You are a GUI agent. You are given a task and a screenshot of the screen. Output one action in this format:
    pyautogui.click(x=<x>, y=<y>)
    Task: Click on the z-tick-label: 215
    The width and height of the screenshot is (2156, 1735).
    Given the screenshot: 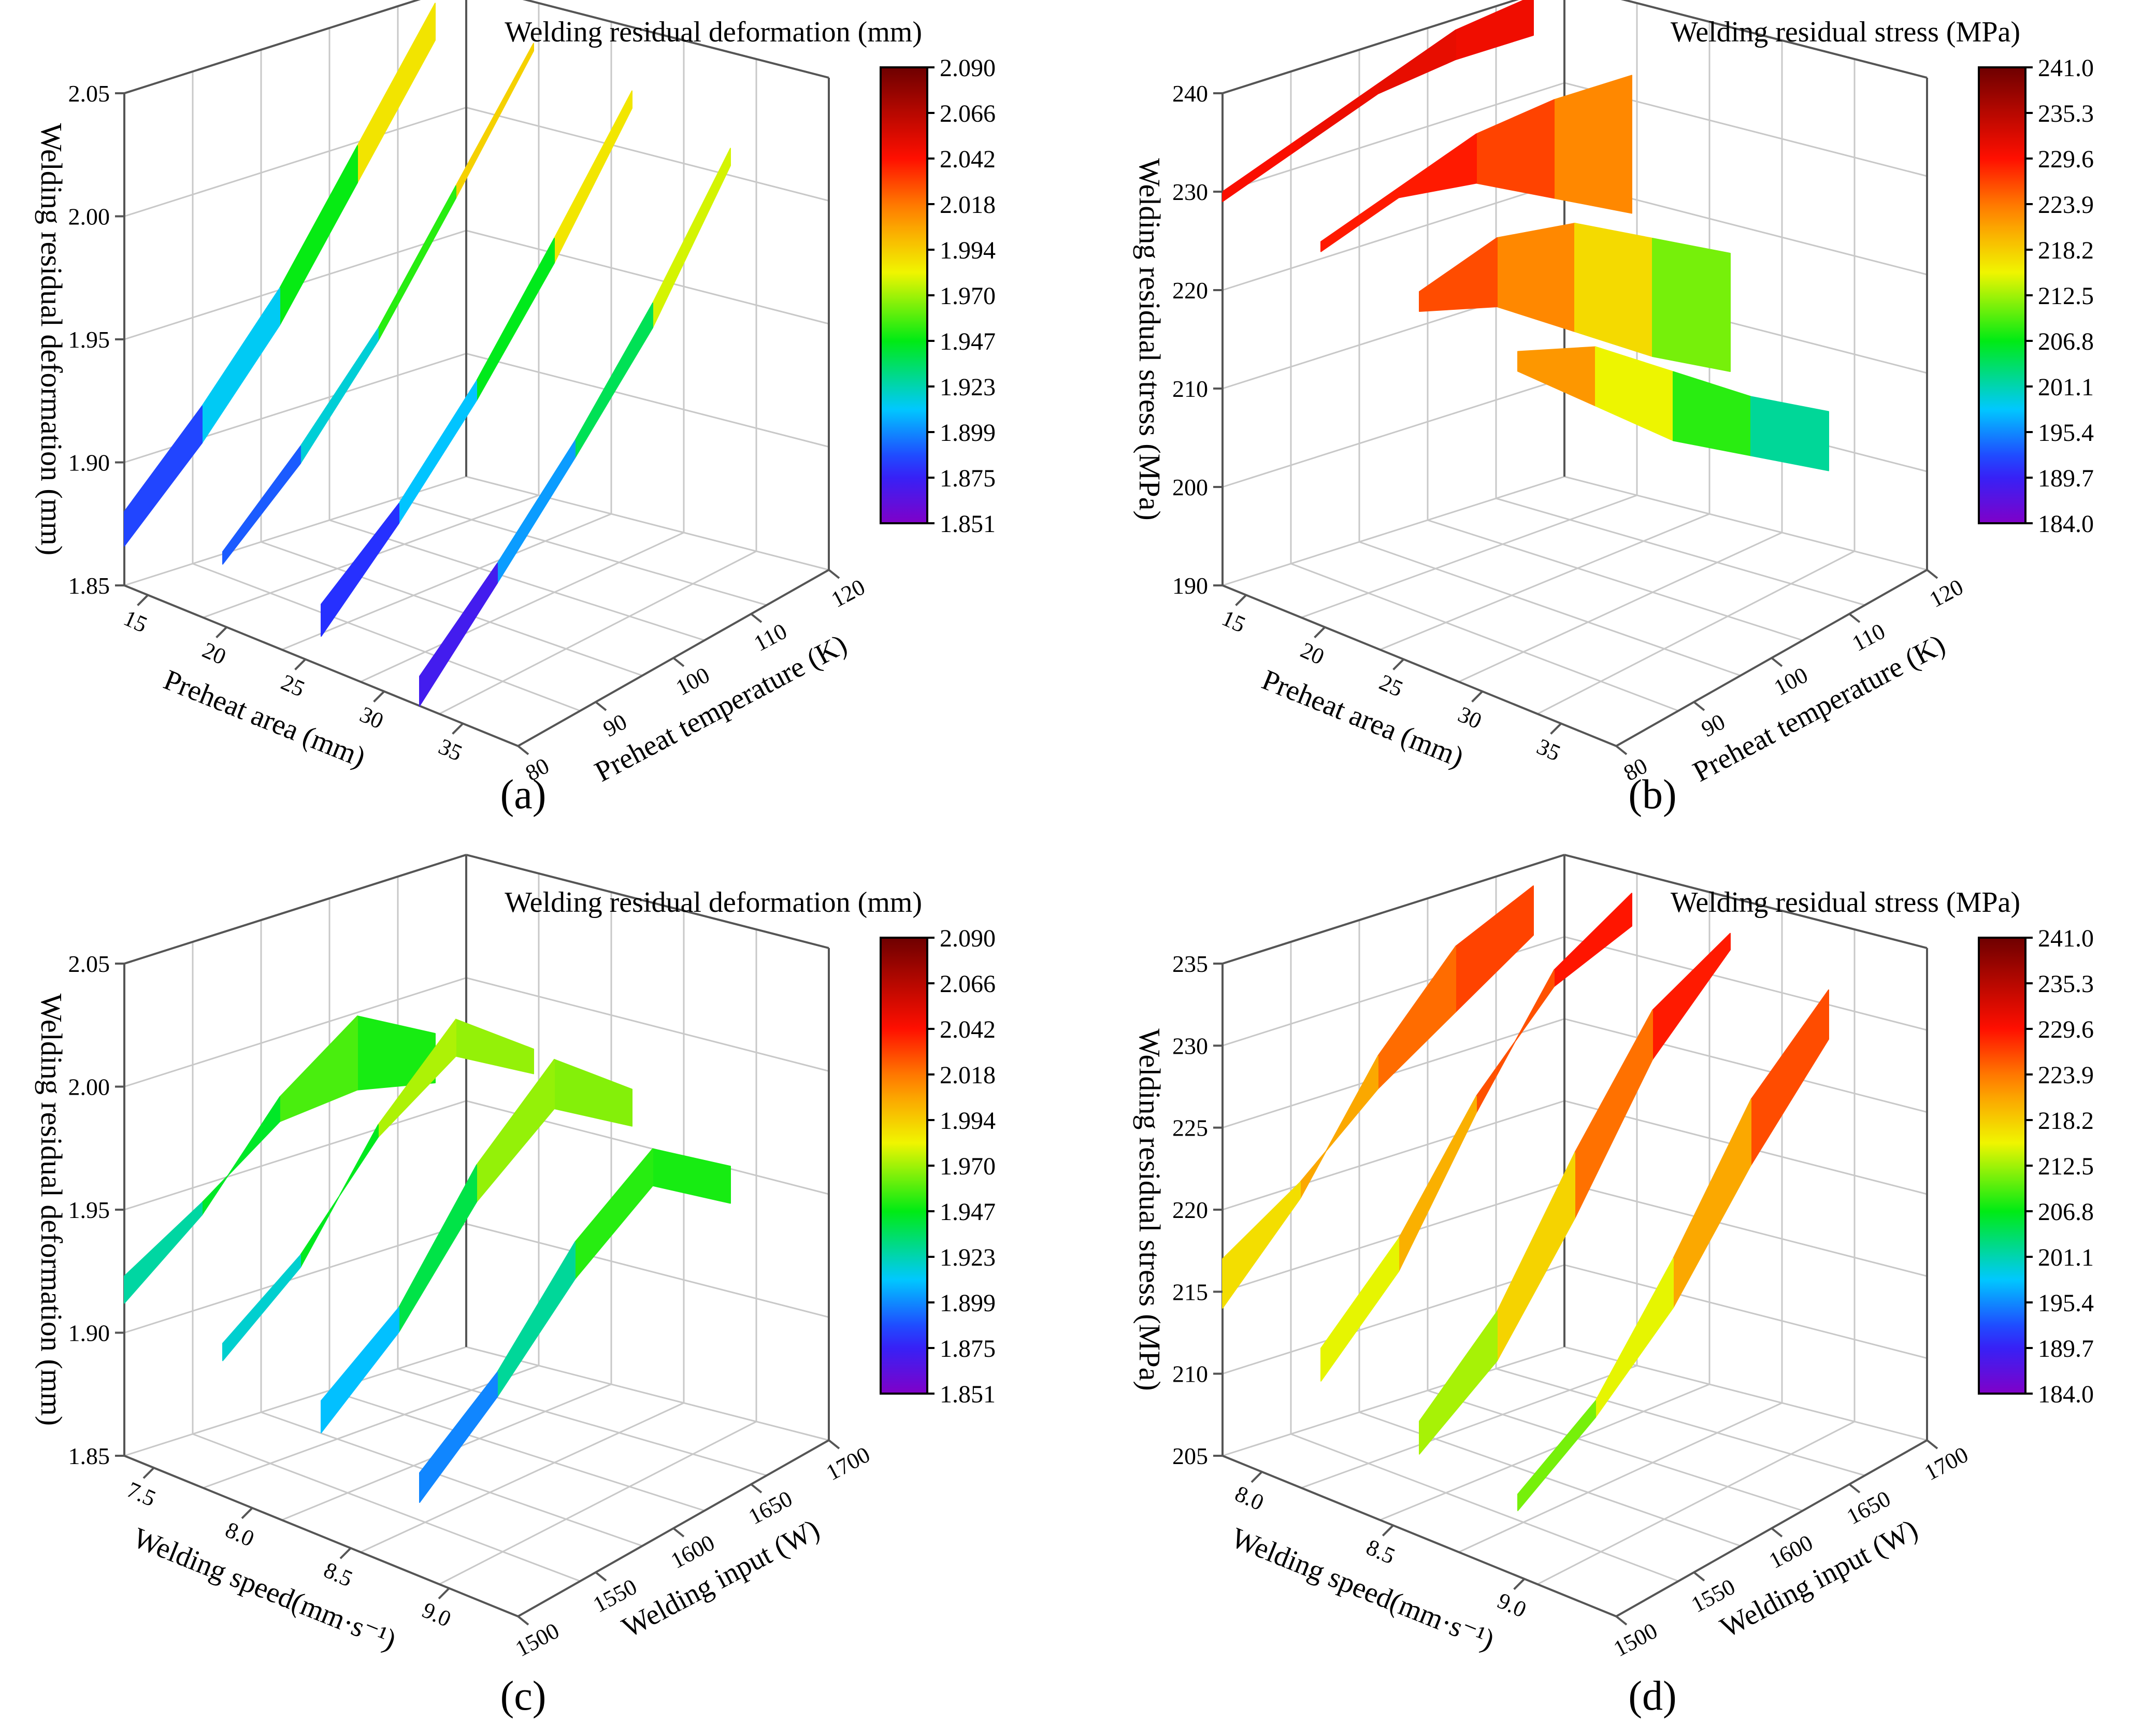 What is the action you would take?
    pyautogui.click(x=1190, y=1292)
    